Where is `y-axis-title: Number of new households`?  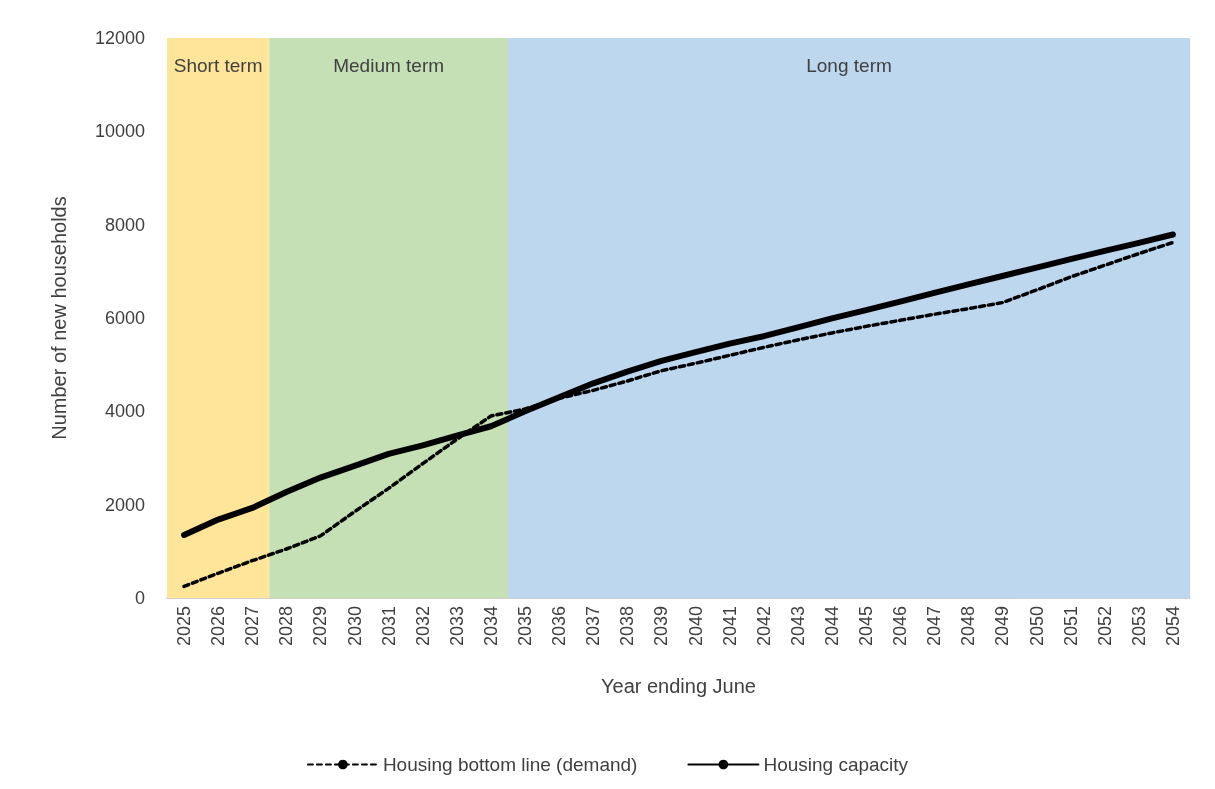 y-axis-title: Number of new households is located at coordinates (59, 318).